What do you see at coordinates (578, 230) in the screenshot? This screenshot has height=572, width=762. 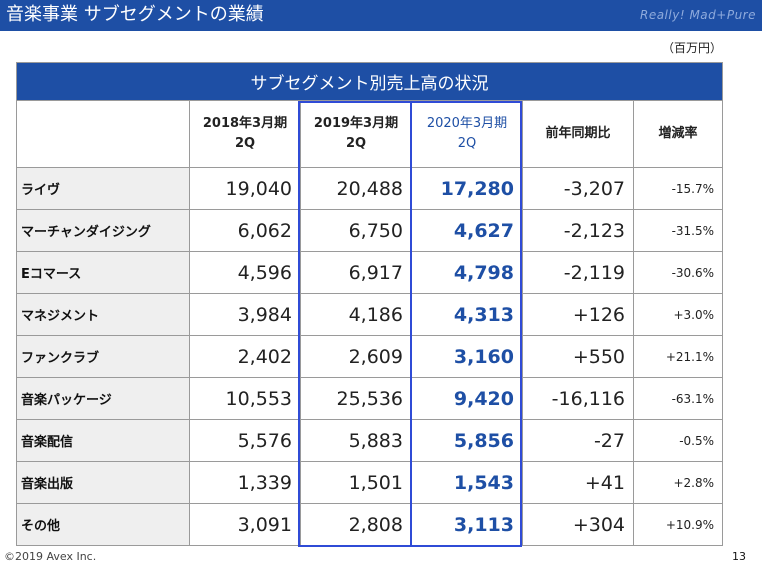 I see `cell-yoy: -2,123` at bounding box center [578, 230].